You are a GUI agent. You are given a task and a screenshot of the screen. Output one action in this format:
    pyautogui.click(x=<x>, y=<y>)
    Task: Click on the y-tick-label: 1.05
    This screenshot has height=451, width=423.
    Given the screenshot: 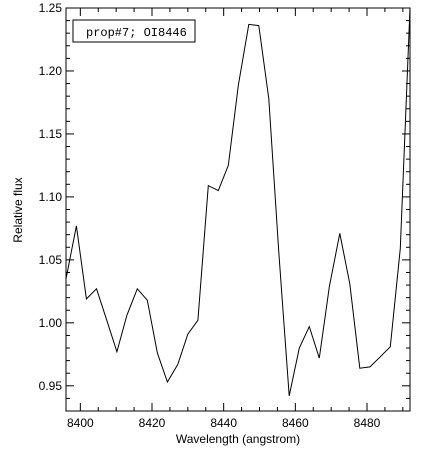 What is the action you would take?
    pyautogui.click(x=51, y=260)
    